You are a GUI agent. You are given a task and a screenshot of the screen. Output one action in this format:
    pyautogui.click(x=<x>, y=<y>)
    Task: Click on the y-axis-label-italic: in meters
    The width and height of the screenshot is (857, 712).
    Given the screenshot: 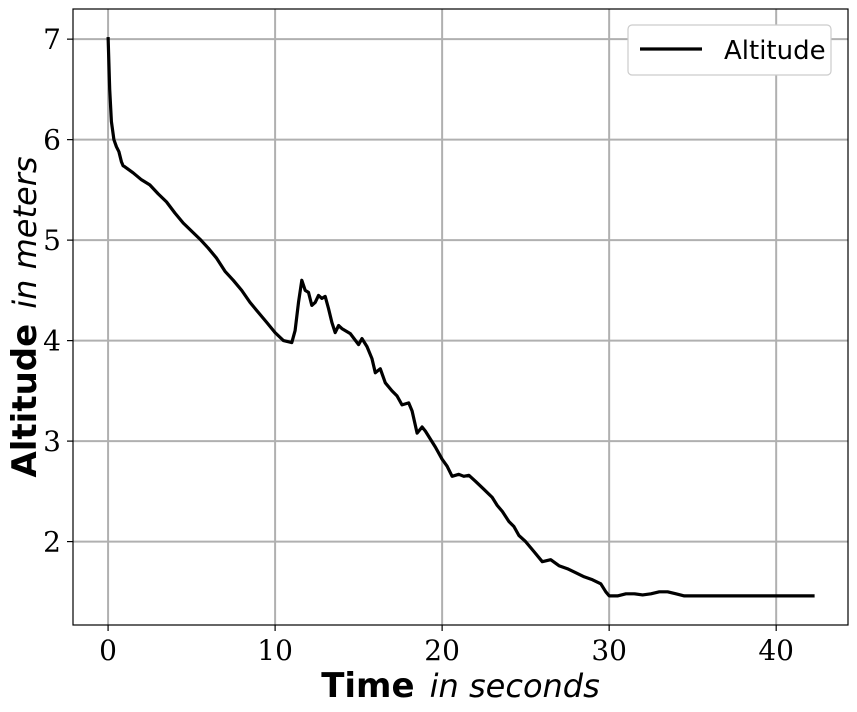 What is the action you would take?
    pyautogui.click(x=25, y=232)
    